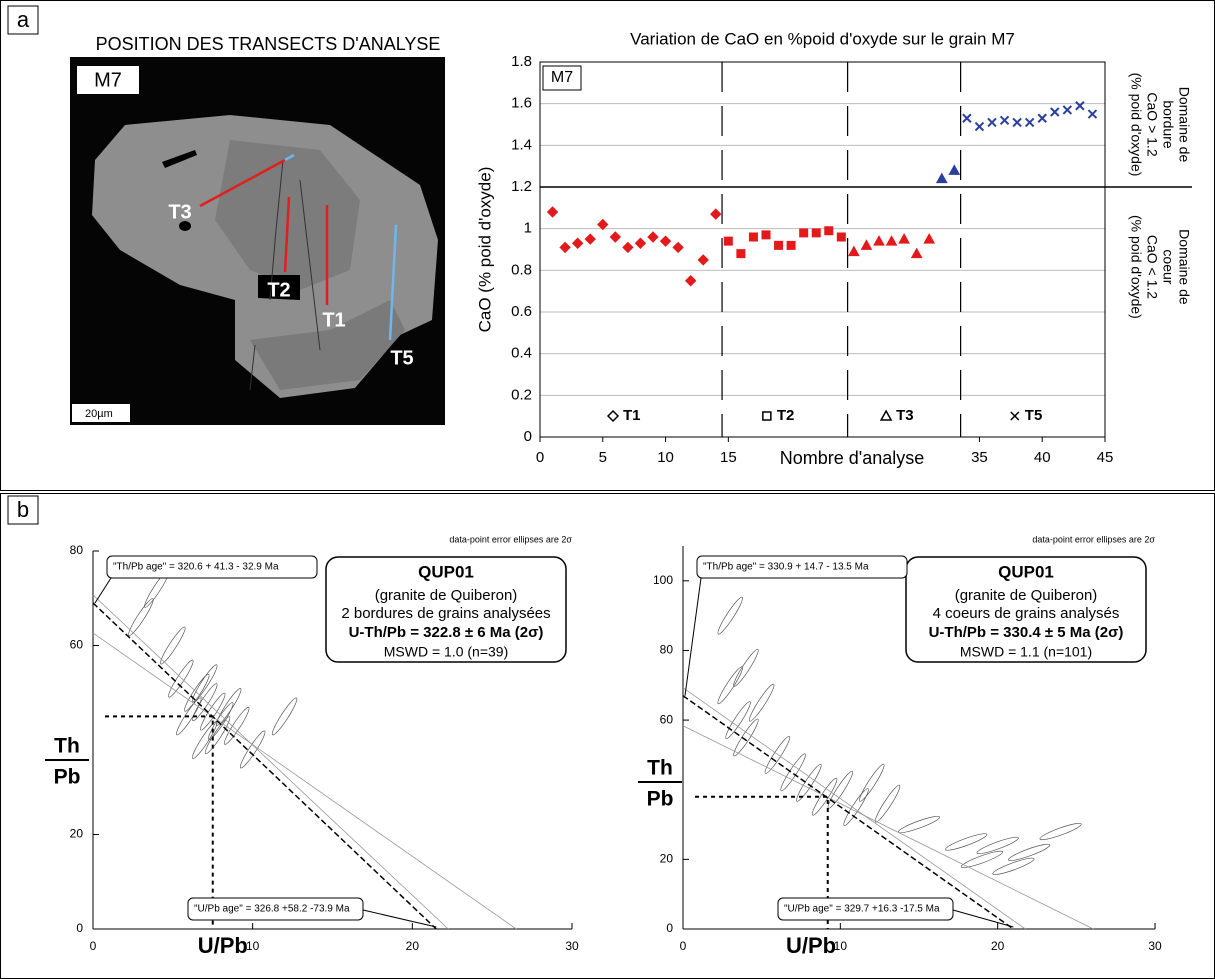 The height and width of the screenshot is (979, 1215). Describe the element at coordinates (179, 212) in the screenshot. I see `transect-label: T3` at that location.